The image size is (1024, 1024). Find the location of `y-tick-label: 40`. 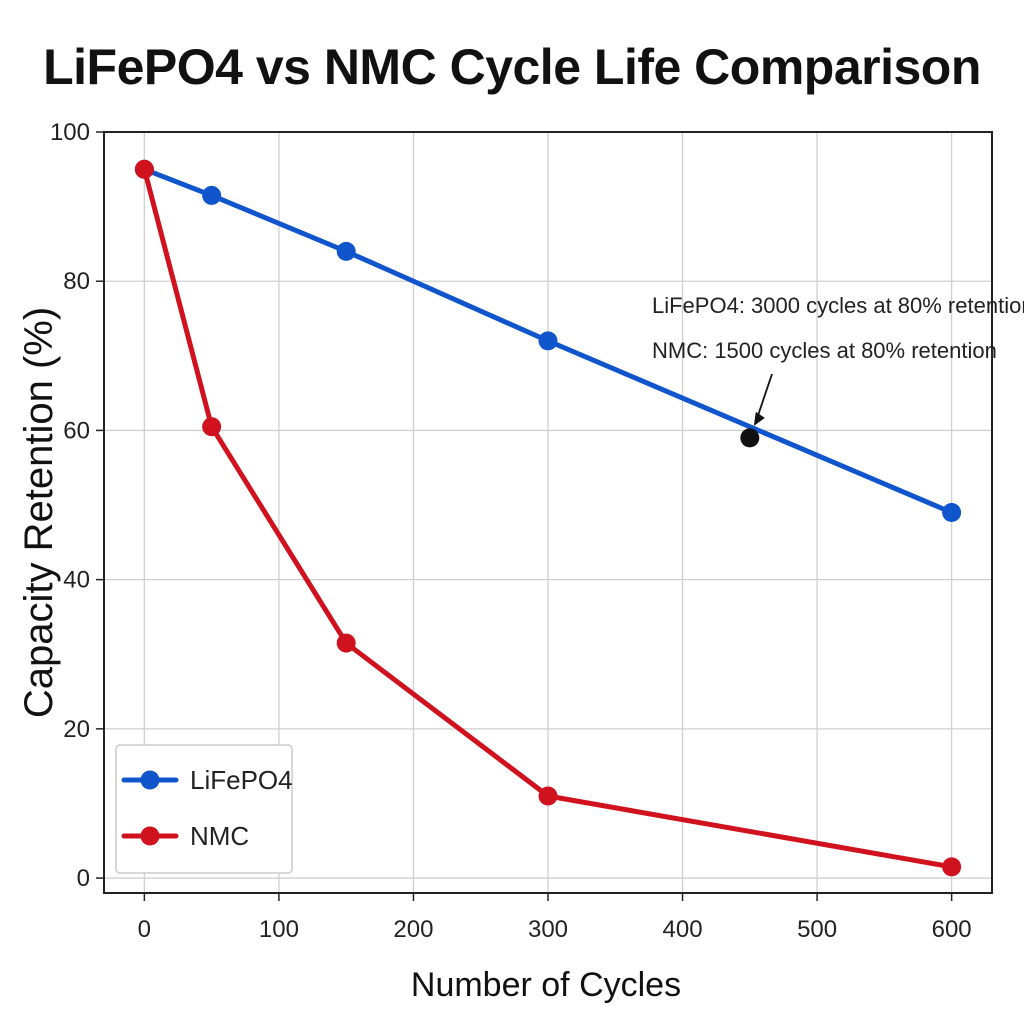

y-tick-label: 40 is located at coordinates (76, 580).